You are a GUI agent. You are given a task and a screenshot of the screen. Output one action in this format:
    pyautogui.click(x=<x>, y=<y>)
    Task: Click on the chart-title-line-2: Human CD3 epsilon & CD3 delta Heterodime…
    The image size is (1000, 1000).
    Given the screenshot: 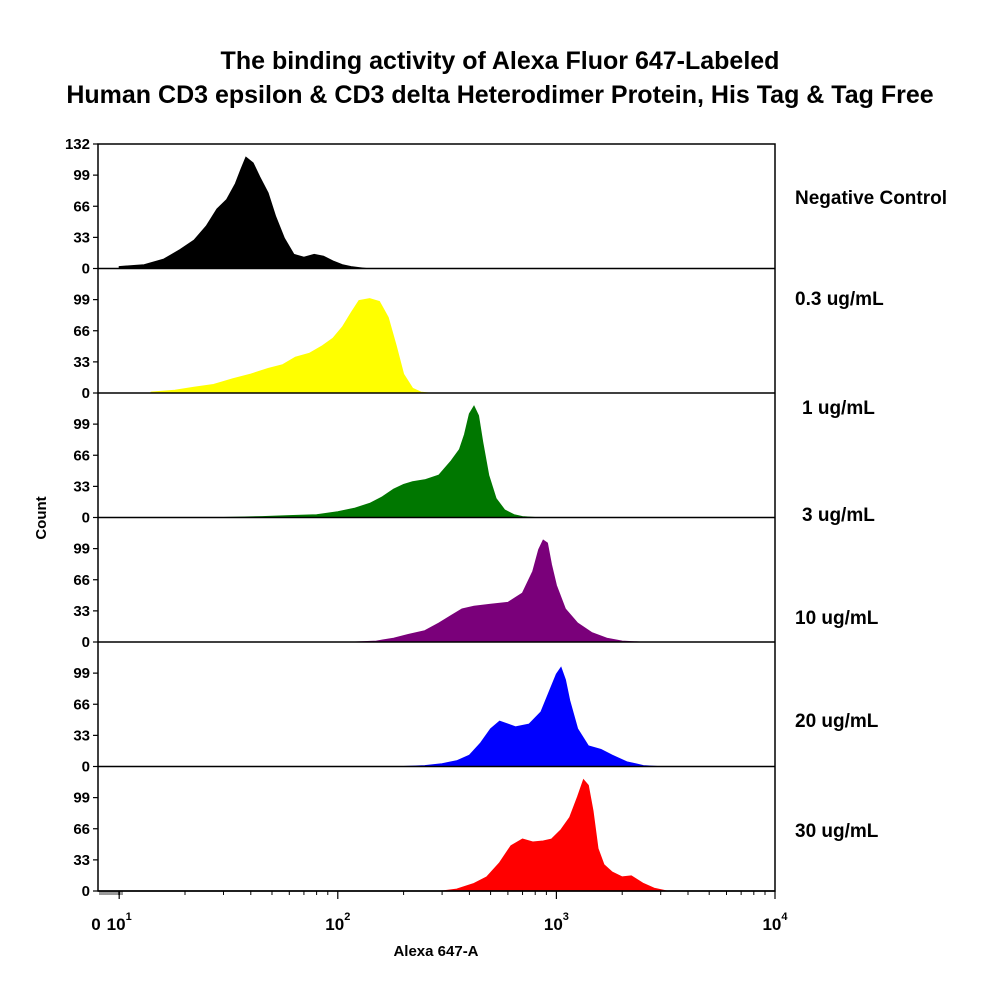 What is the action you would take?
    pyautogui.click(x=500, y=95)
    